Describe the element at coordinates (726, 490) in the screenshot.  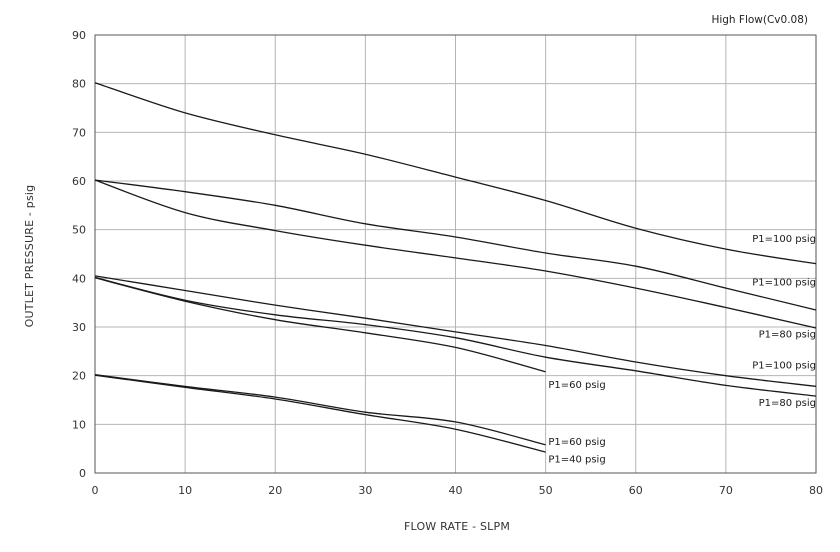
I see `x-tick-label: 70` at that location.